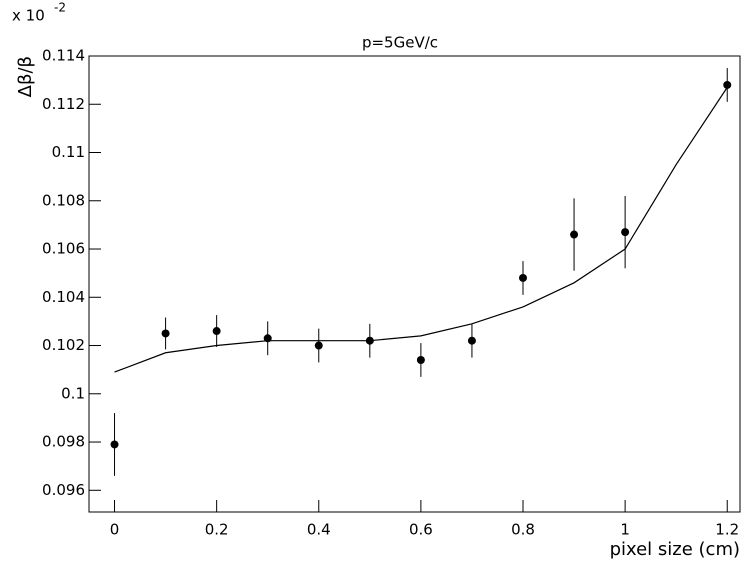 The width and height of the screenshot is (755, 567). What do you see at coordinates (73, 393) in the screenshot?
I see `y-tick-label: 0.1` at bounding box center [73, 393].